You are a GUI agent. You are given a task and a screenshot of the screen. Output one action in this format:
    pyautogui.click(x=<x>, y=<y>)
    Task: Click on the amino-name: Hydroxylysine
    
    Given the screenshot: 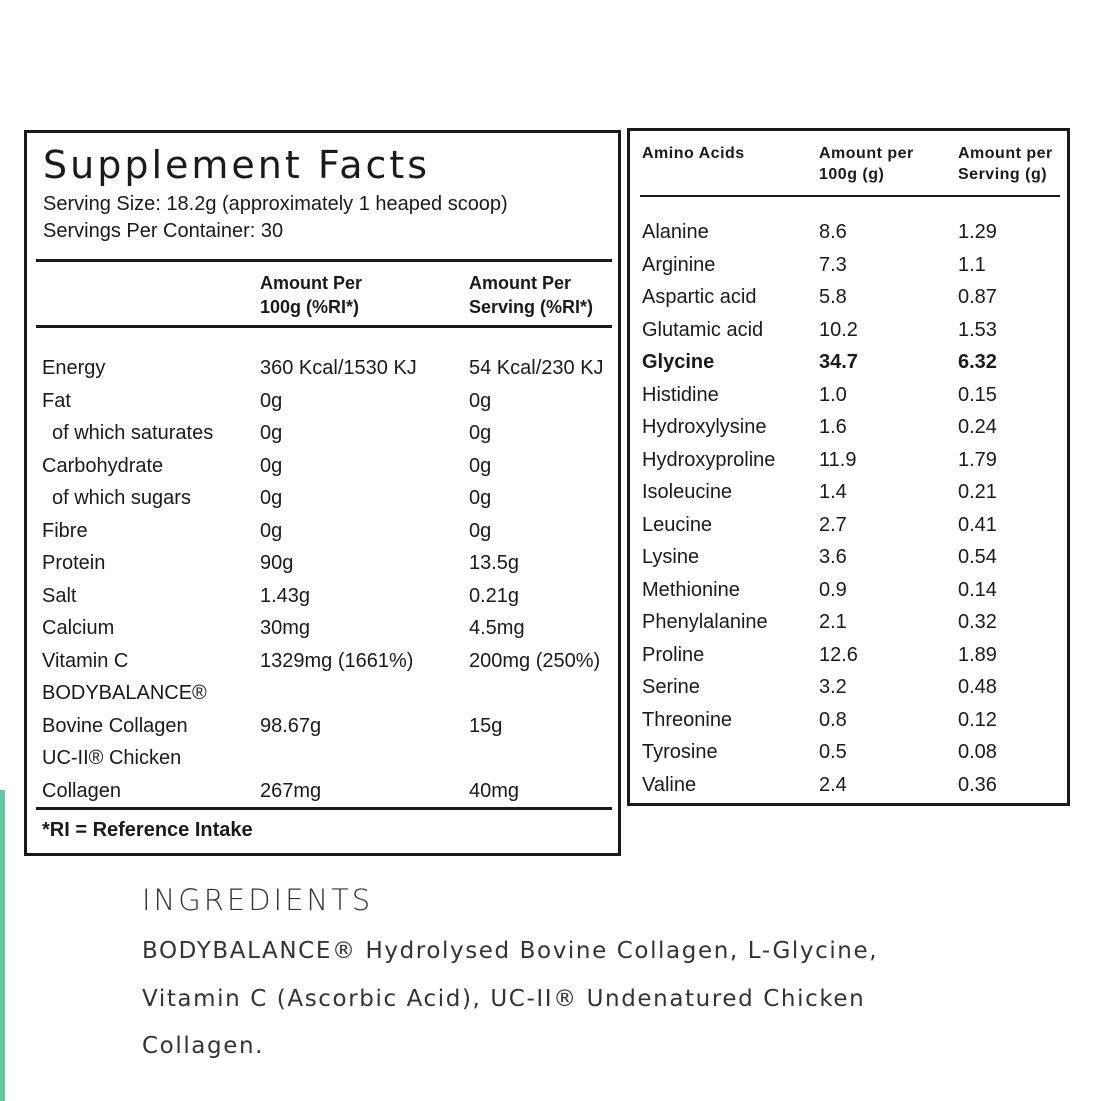 What is the action you would take?
    pyautogui.click(x=704, y=427)
    